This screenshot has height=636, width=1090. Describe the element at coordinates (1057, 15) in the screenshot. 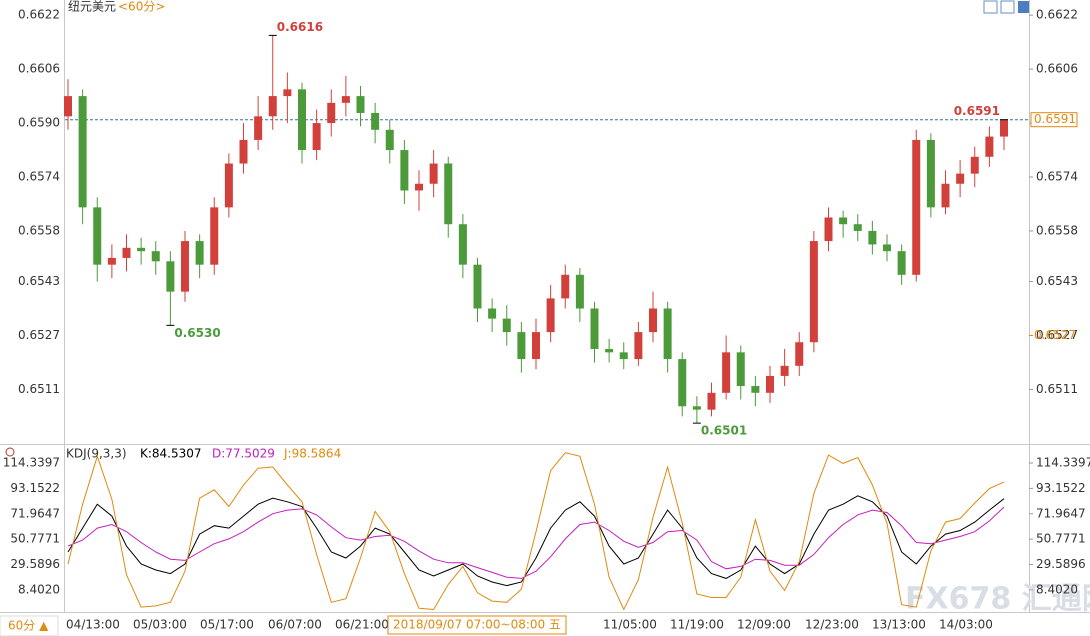

I see `y-tick-label-right: 0.6622` at that location.